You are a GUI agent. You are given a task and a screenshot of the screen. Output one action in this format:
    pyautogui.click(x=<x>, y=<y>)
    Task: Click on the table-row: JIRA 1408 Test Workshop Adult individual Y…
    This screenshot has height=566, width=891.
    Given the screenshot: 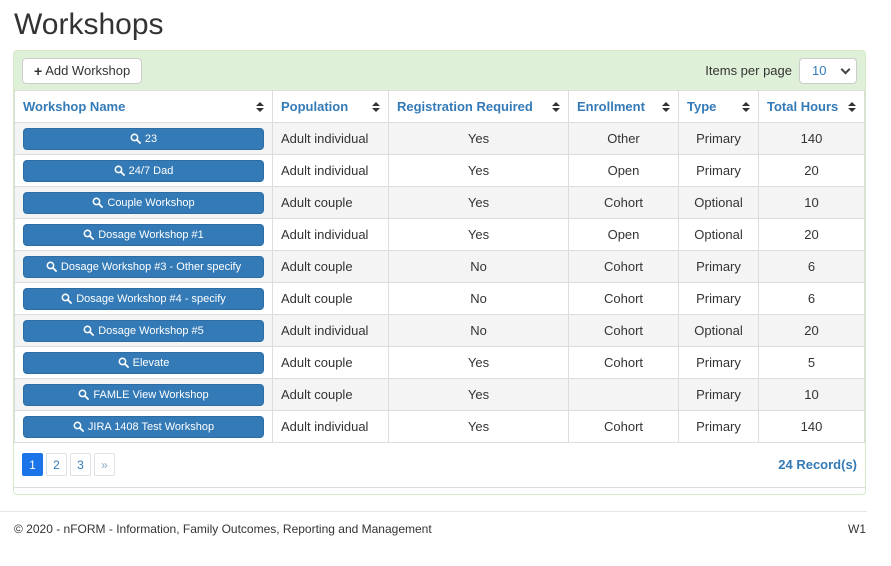 What is the action you would take?
    pyautogui.click(x=439, y=426)
    